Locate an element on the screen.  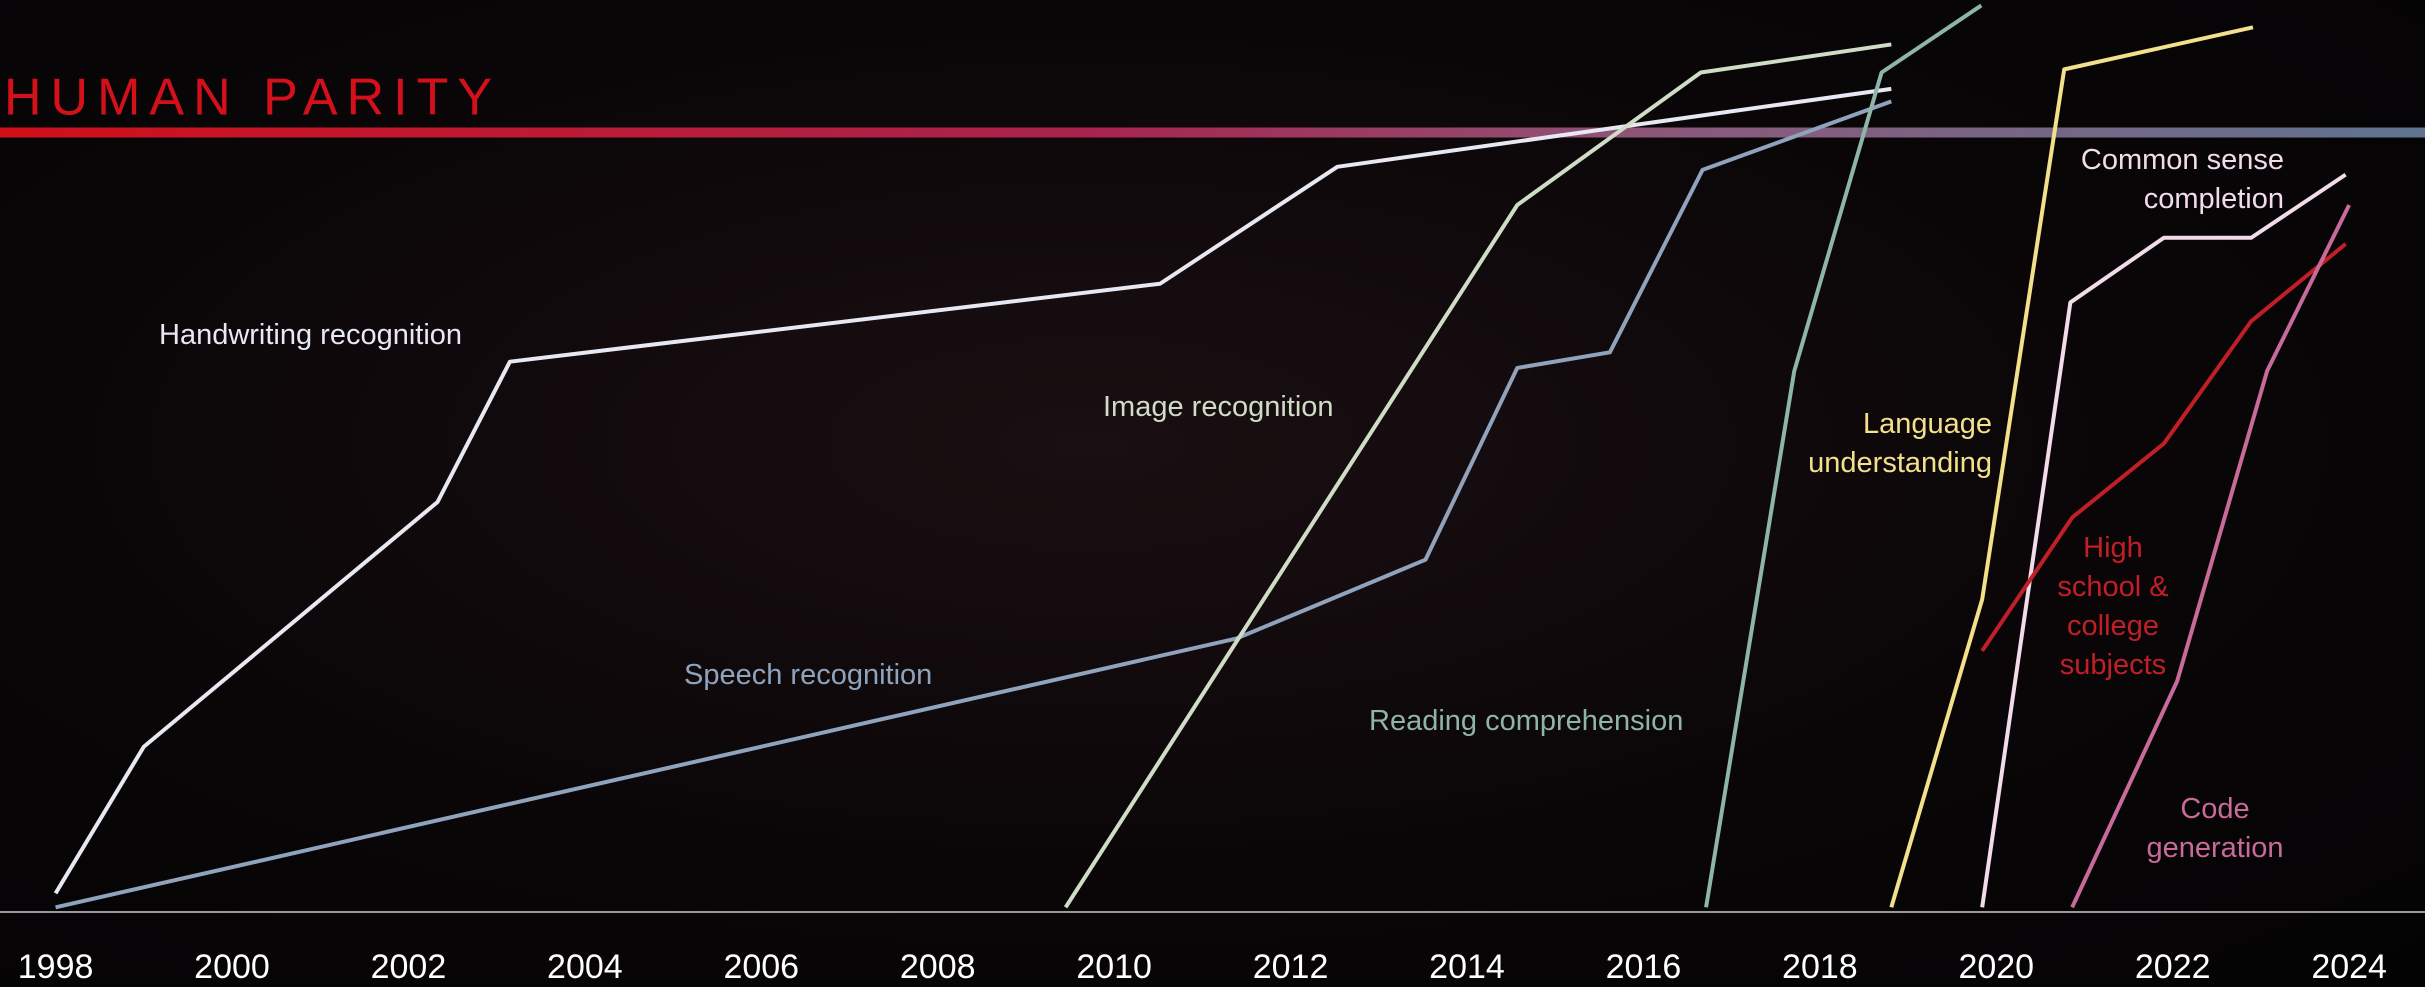
series-label: Reading comprehension is located at coordinates (1526, 721).